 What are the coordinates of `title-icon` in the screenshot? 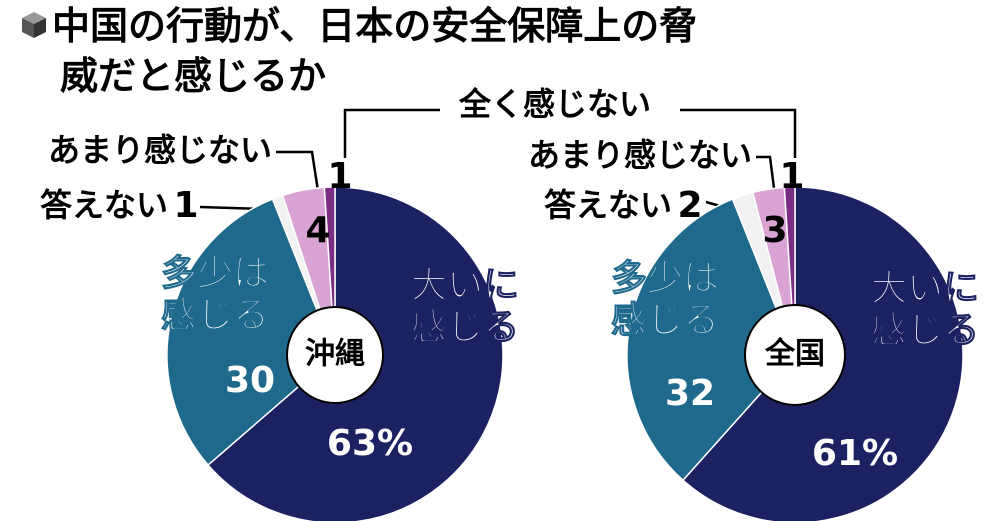 It's located at (34, 25).